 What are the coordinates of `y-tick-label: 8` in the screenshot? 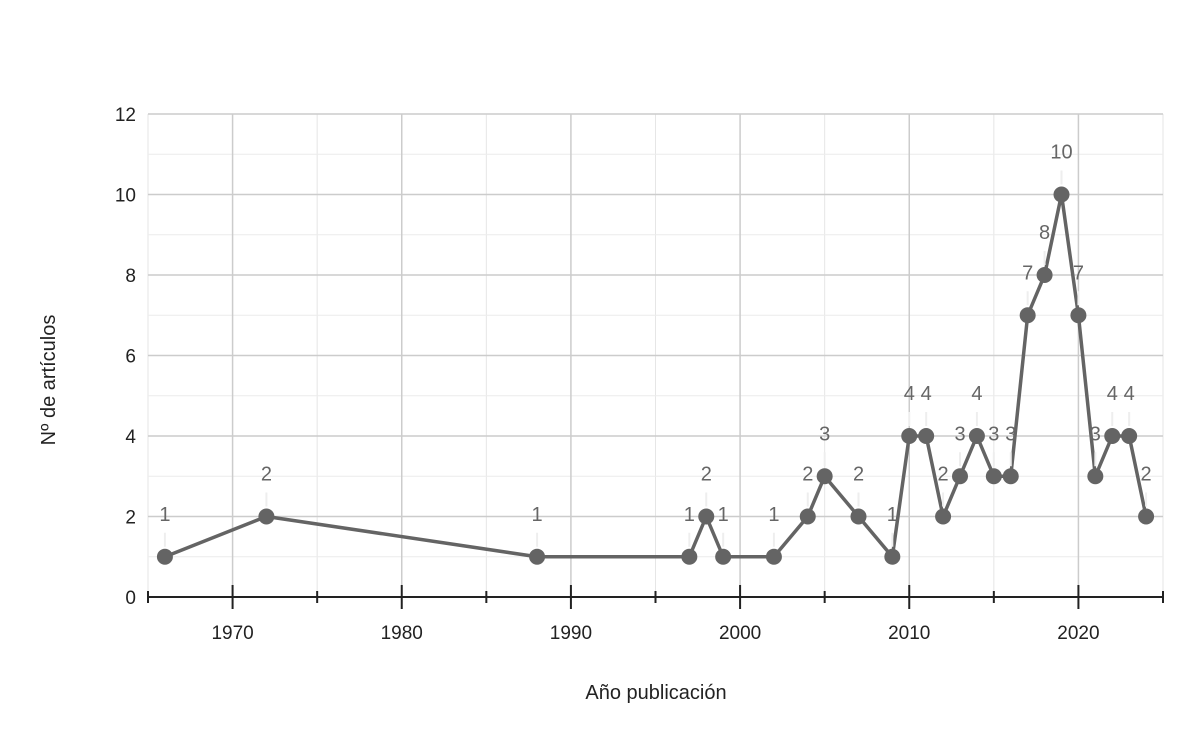 It's located at (130, 276).